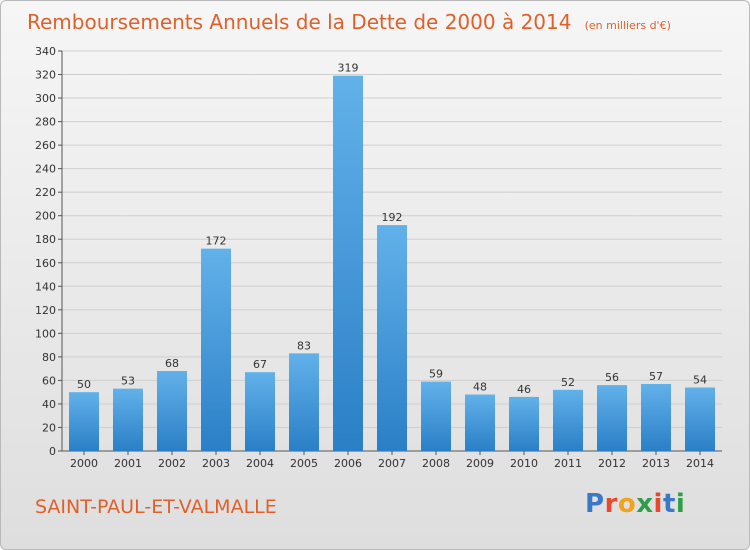 This screenshot has height=550, width=750. Describe the element at coordinates (45, 192) in the screenshot. I see `y-tick-label: 220` at that location.